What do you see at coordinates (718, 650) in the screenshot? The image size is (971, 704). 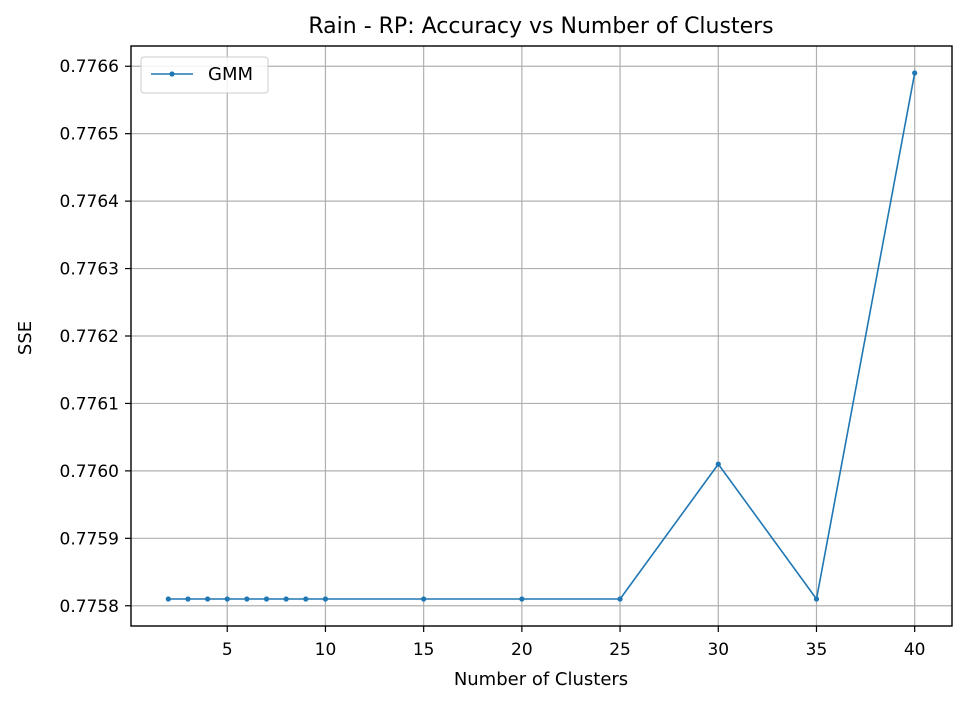 I see `x-tick-label: 30` at bounding box center [718, 650].